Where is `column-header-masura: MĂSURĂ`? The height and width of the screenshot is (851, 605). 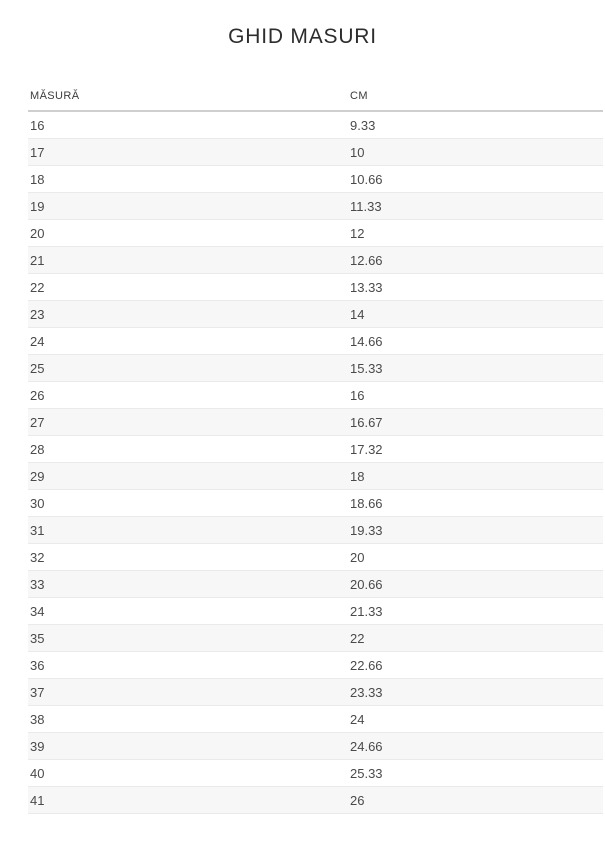 column-header-masura: MĂSURĂ is located at coordinates (188, 101).